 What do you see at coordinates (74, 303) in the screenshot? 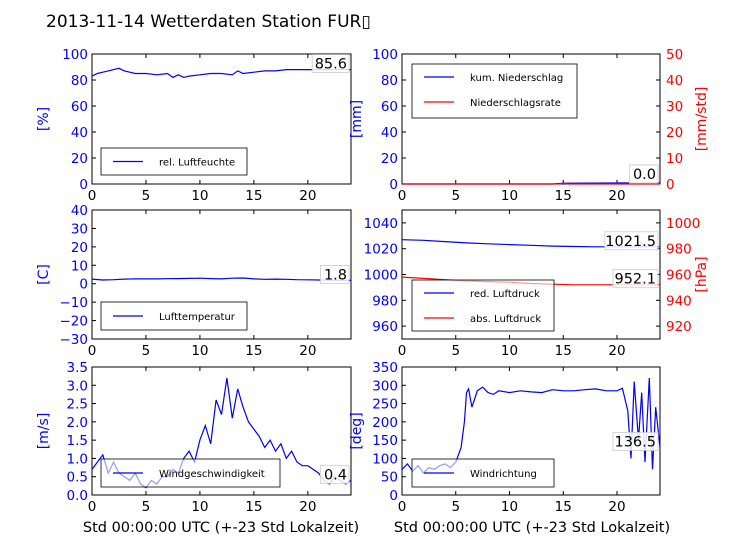
I see `y-tick-label: −10` at bounding box center [74, 303].